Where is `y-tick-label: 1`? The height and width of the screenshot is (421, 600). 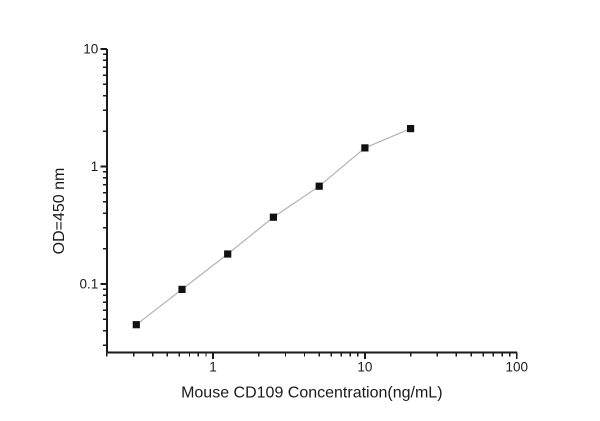
y-tick-label: 1 is located at coordinates (95, 166).